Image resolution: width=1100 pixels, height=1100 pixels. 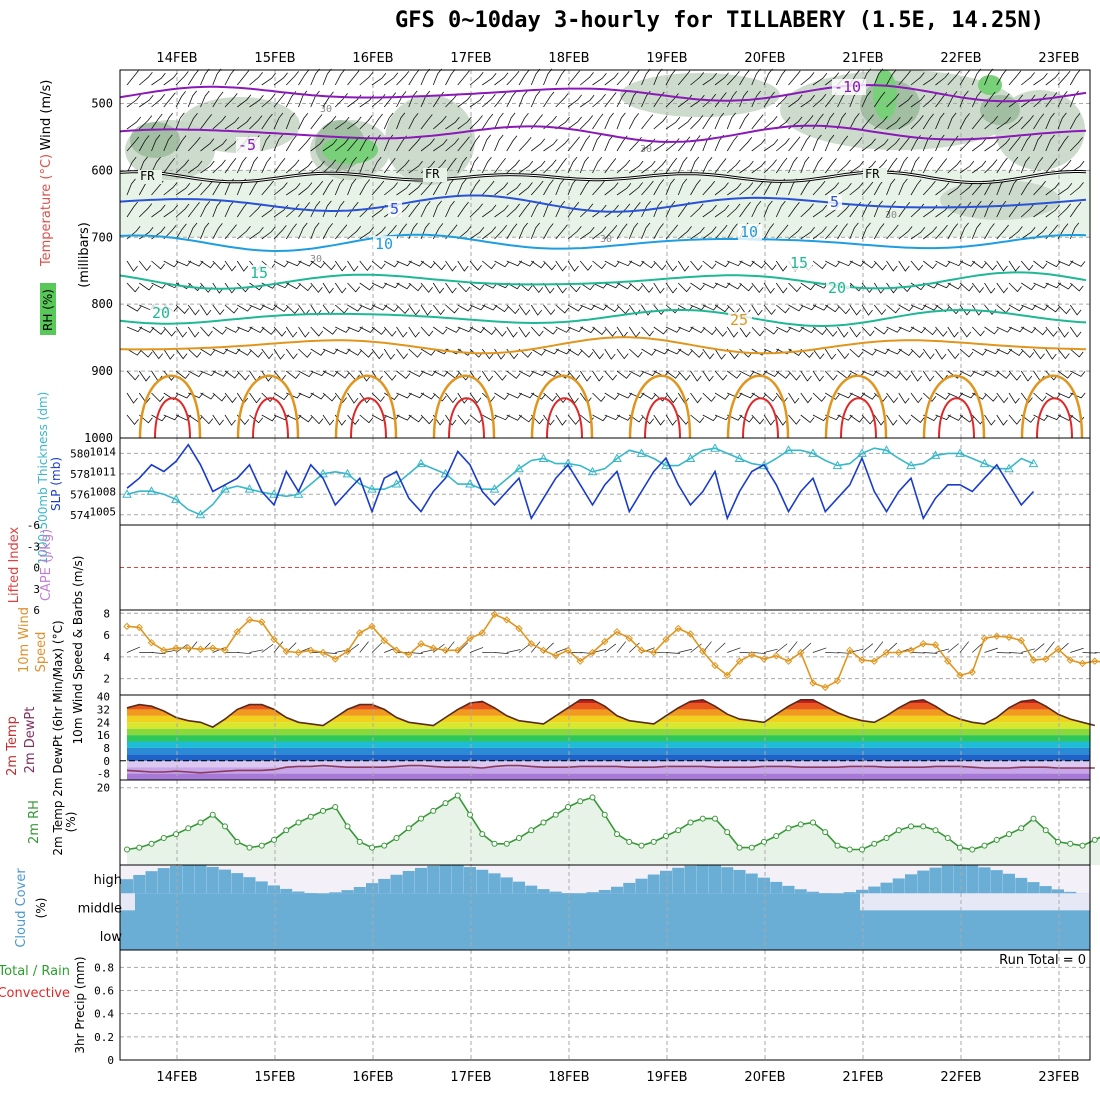 What do you see at coordinates (48, 309) in the screenshot?
I see `rh-legend-swatch` at bounding box center [48, 309].